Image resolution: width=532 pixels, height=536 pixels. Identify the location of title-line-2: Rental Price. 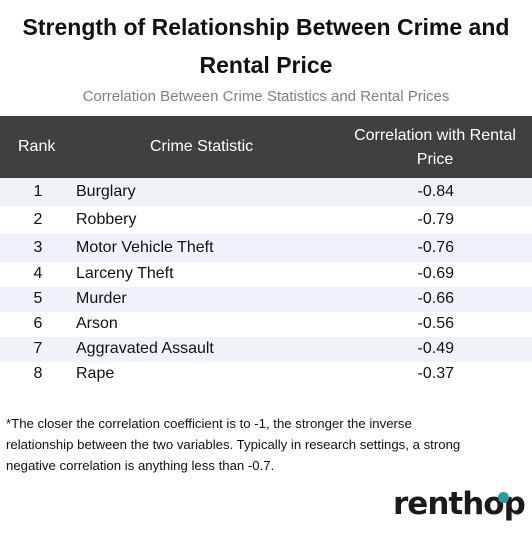
(266, 65).